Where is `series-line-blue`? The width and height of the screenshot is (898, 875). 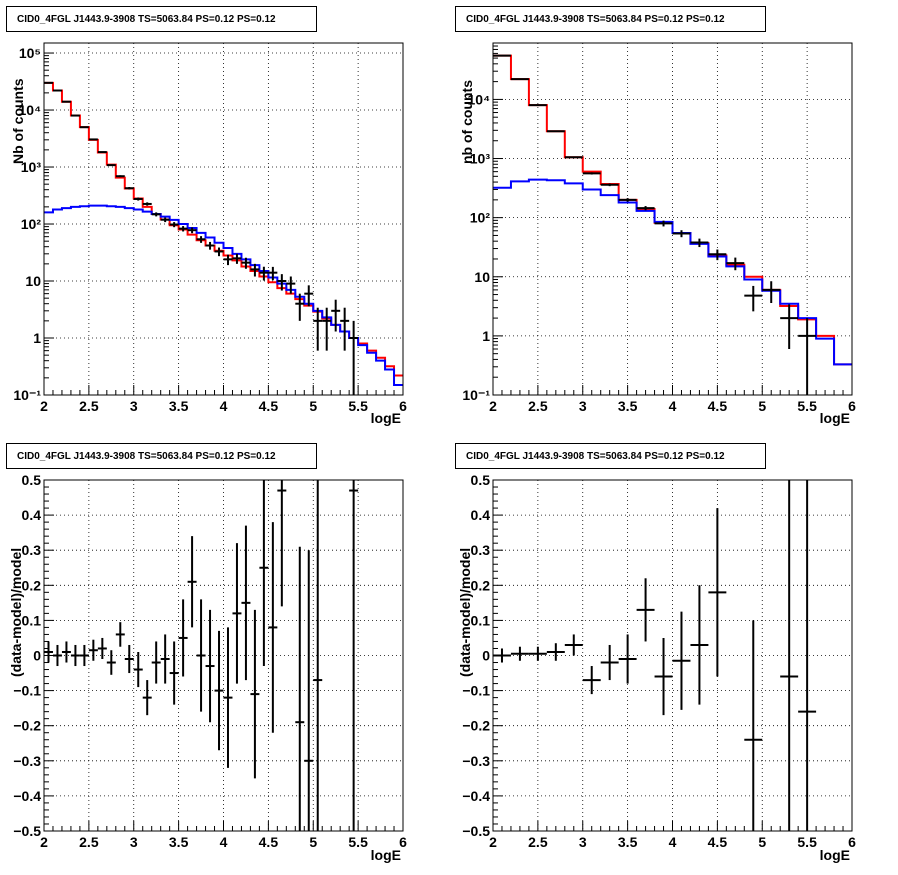 series-line-blue is located at coordinates (223, 295).